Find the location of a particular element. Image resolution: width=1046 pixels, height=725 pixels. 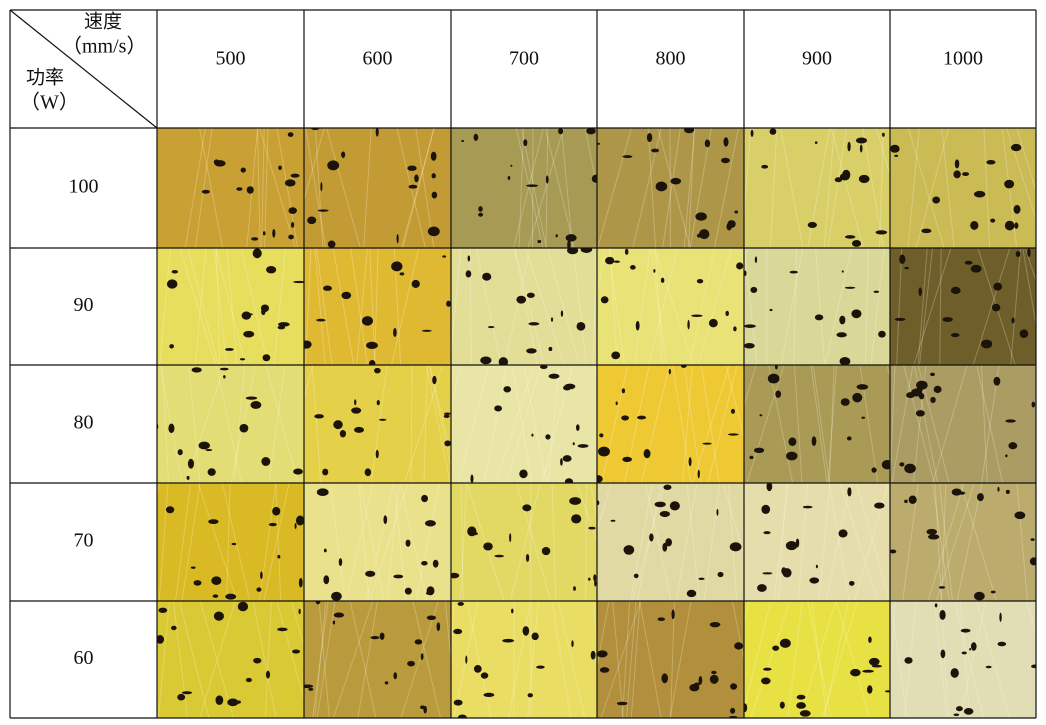

column-label: 600 is located at coordinates (378, 59).